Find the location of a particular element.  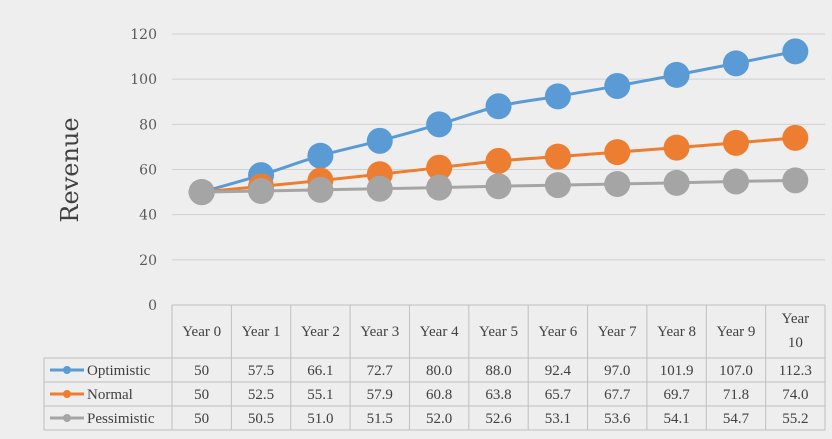

data-label: 54.1 is located at coordinates (676, 419).